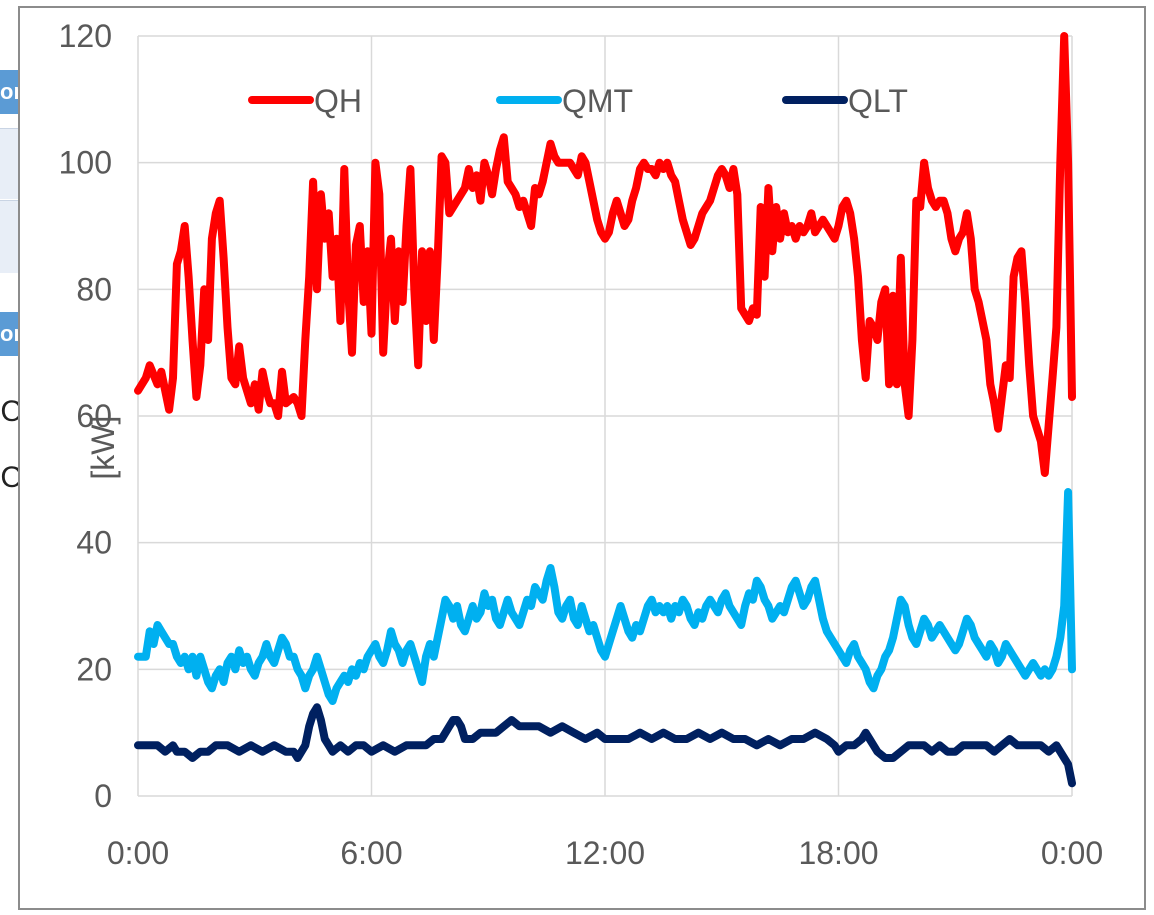  I want to click on x-axis-ticks: 0:00 6:00 12:00 18:00 0:00, so click(605, 853).